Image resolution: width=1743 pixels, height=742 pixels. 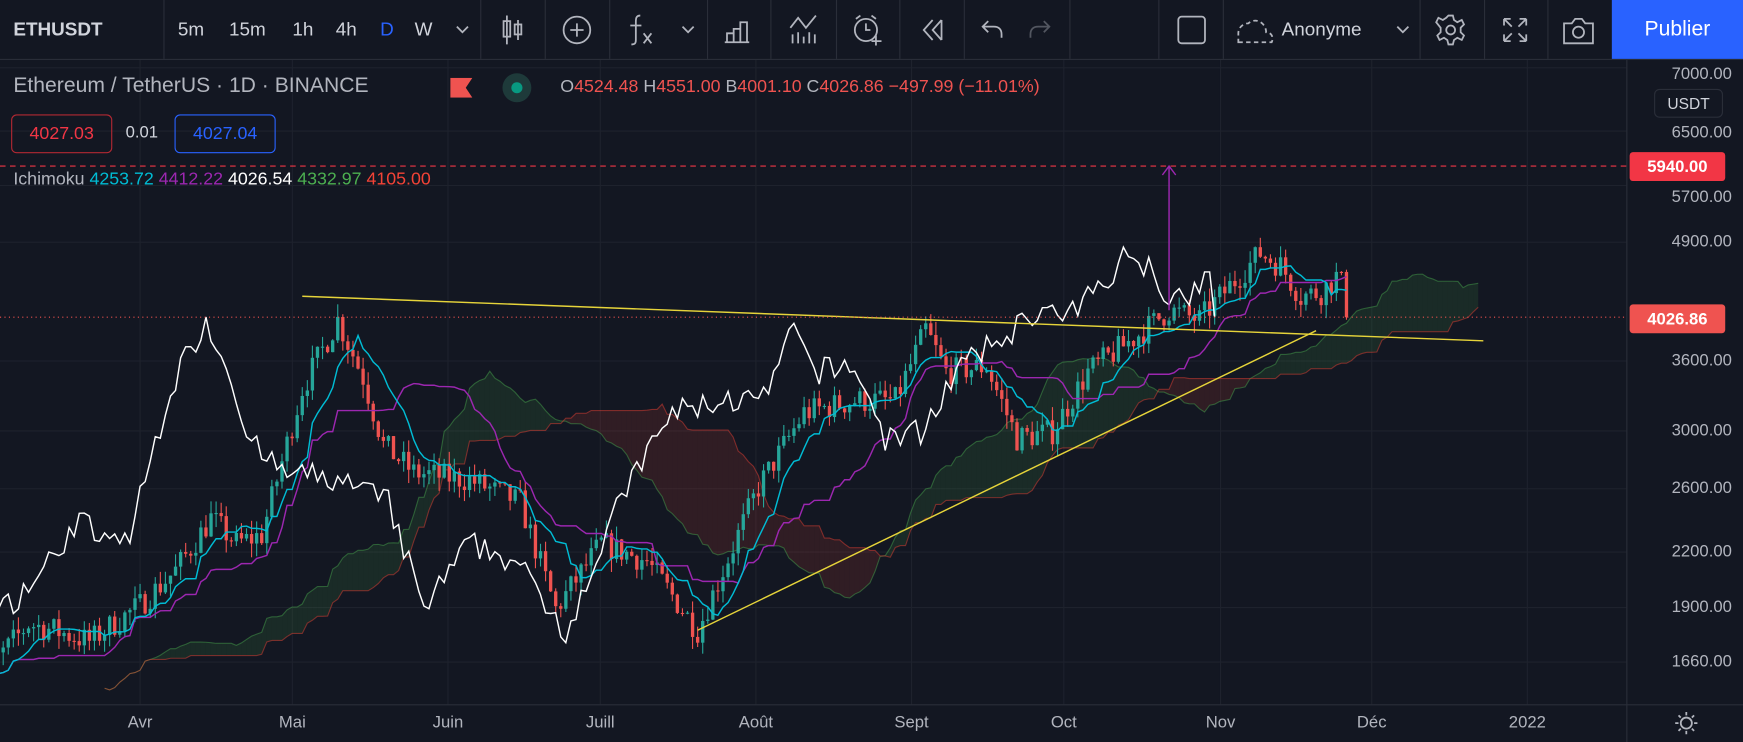 I want to click on undo-icon, so click(x=992, y=29).